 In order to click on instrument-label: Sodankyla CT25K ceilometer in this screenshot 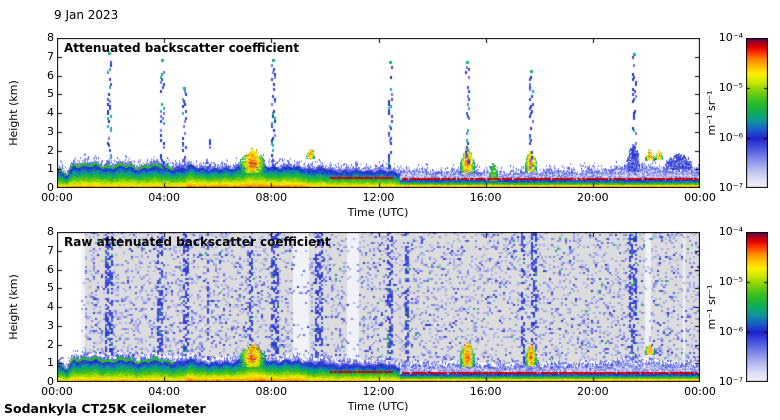, I will do `click(105, 408)`.